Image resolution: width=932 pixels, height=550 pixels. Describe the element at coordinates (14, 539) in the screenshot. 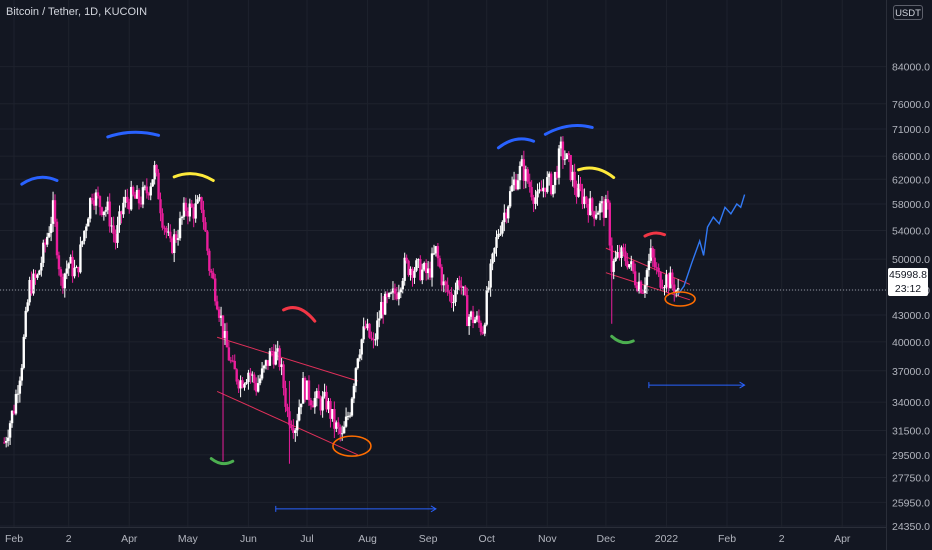

I see `x-tick-label: Feb` at that location.